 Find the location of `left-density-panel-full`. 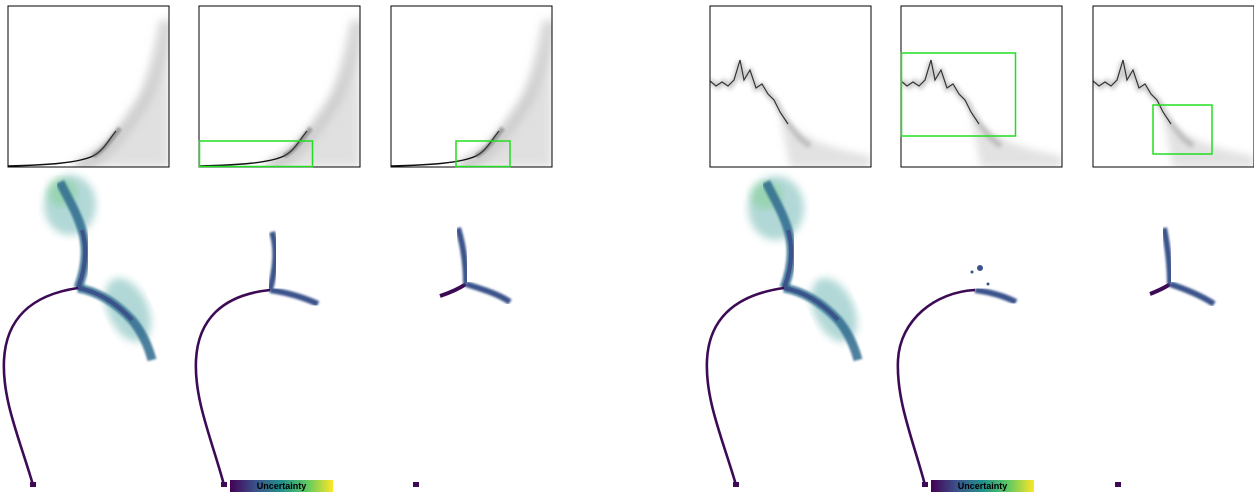

left-density-panel-full is located at coordinates (88, 86).